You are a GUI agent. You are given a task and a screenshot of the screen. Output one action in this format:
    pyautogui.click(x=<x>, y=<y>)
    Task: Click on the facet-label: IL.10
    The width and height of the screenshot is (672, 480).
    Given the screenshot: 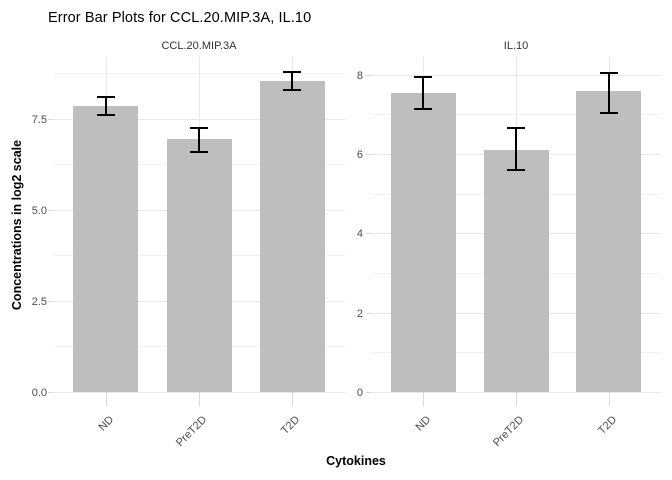 What is the action you would take?
    pyautogui.click(x=516, y=46)
    